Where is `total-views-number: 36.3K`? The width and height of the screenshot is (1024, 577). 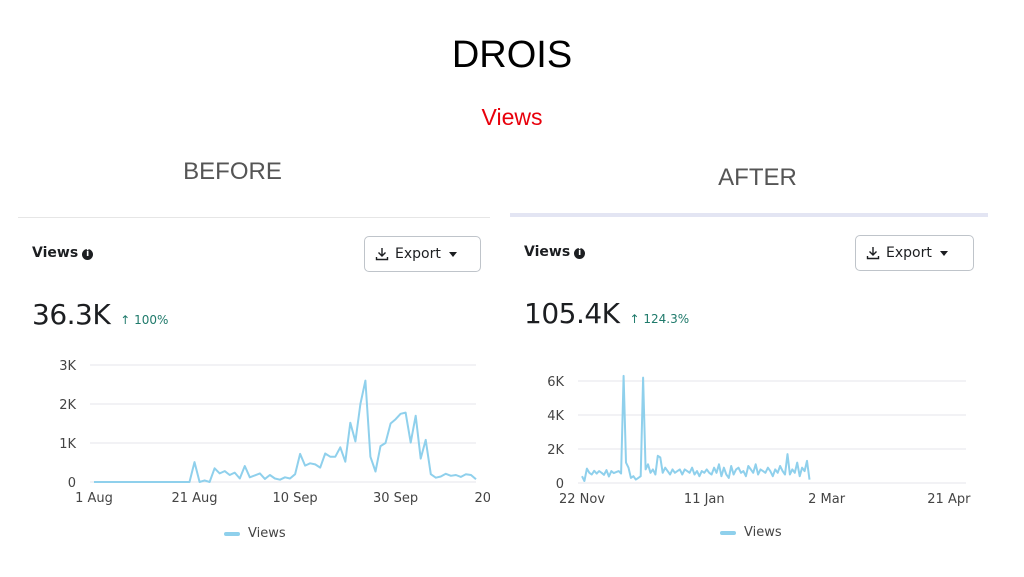 total-views-number: 36.3K is located at coordinates (71, 314).